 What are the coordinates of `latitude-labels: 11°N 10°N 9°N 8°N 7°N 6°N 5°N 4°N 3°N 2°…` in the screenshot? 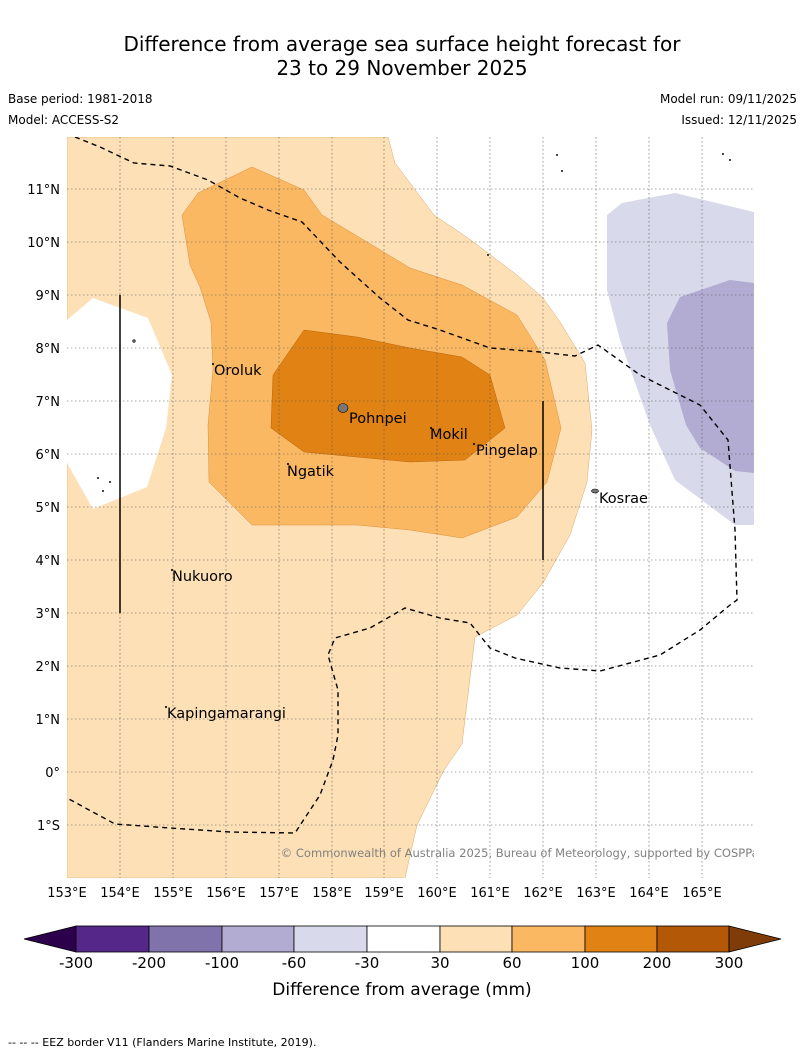 It's located at (43, 508).